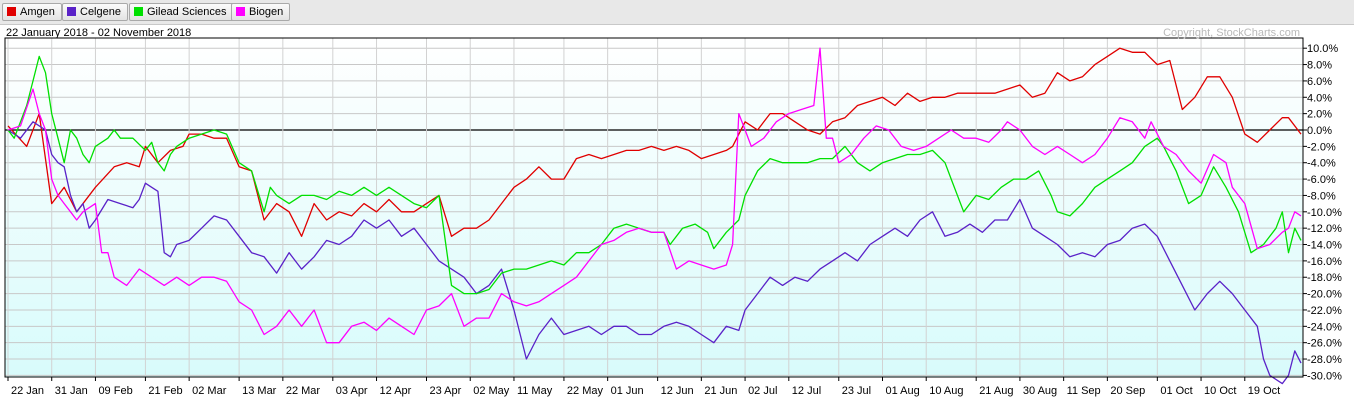 The width and height of the screenshot is (1354, 401). Describe the element at coordinates (1319, 131) in the screenshot. I see `y-tick-label: 0.0%` at that location.